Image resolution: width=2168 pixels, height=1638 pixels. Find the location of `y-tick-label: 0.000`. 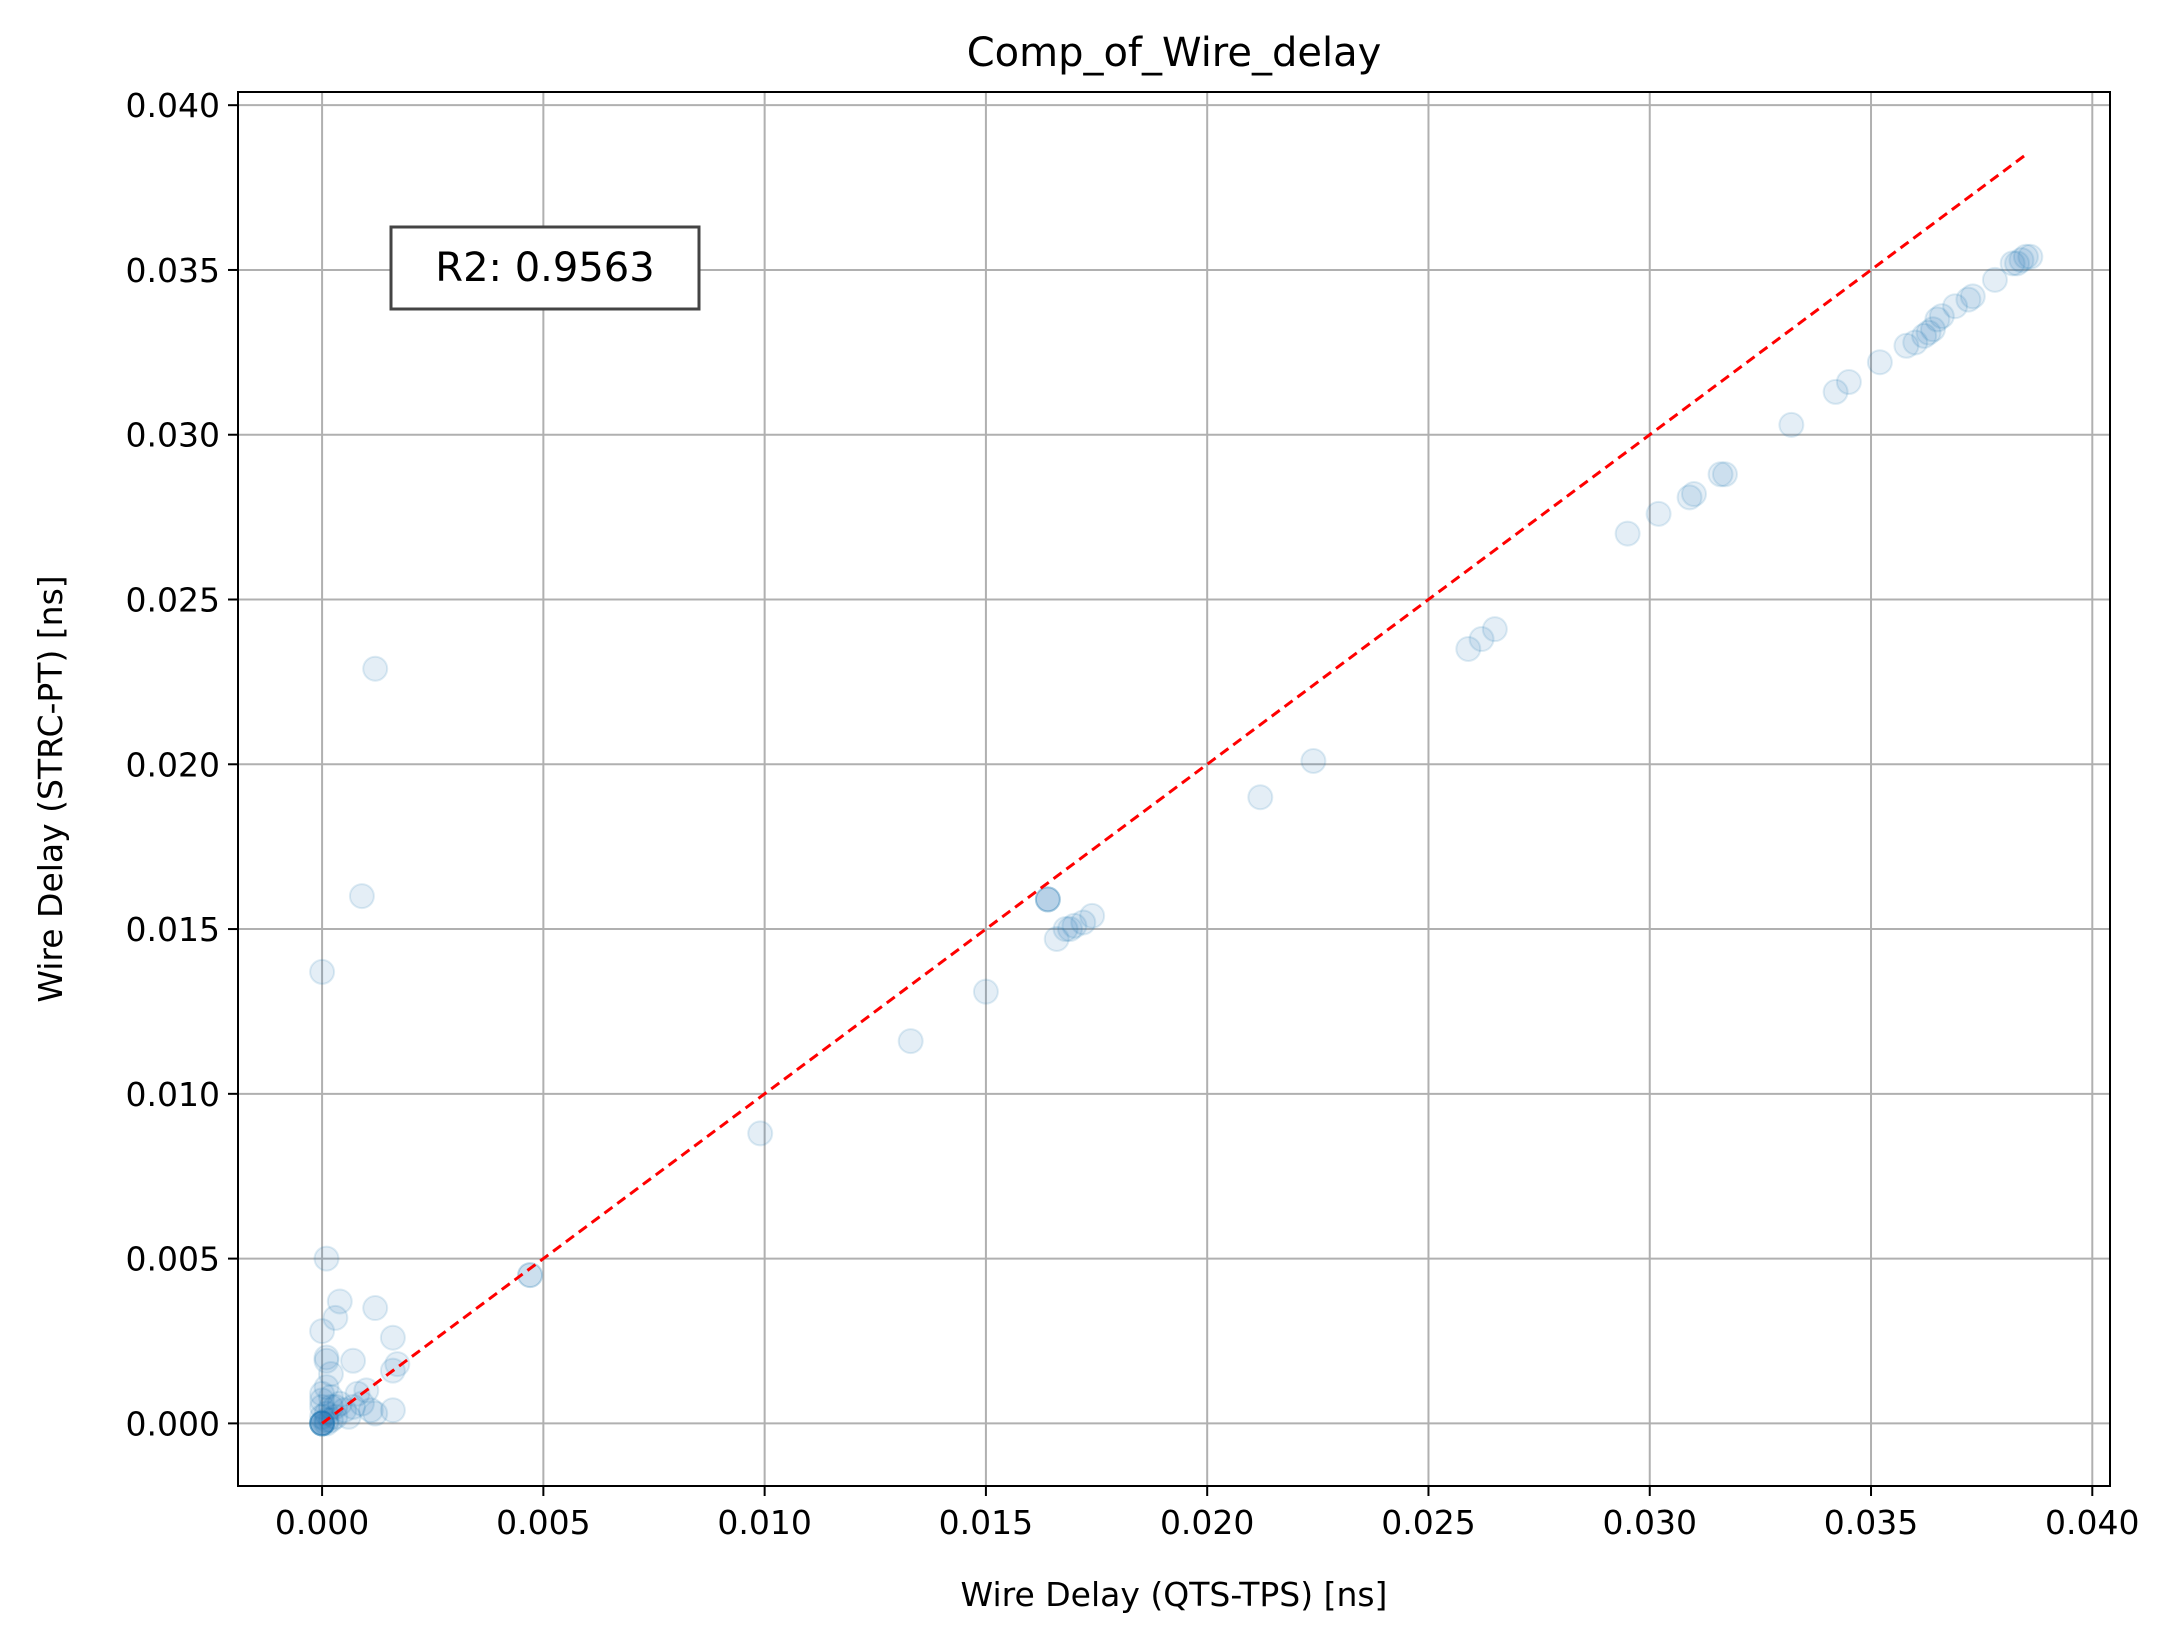

y-tick-label: 0.000 is located at coordinates (173, 1423).